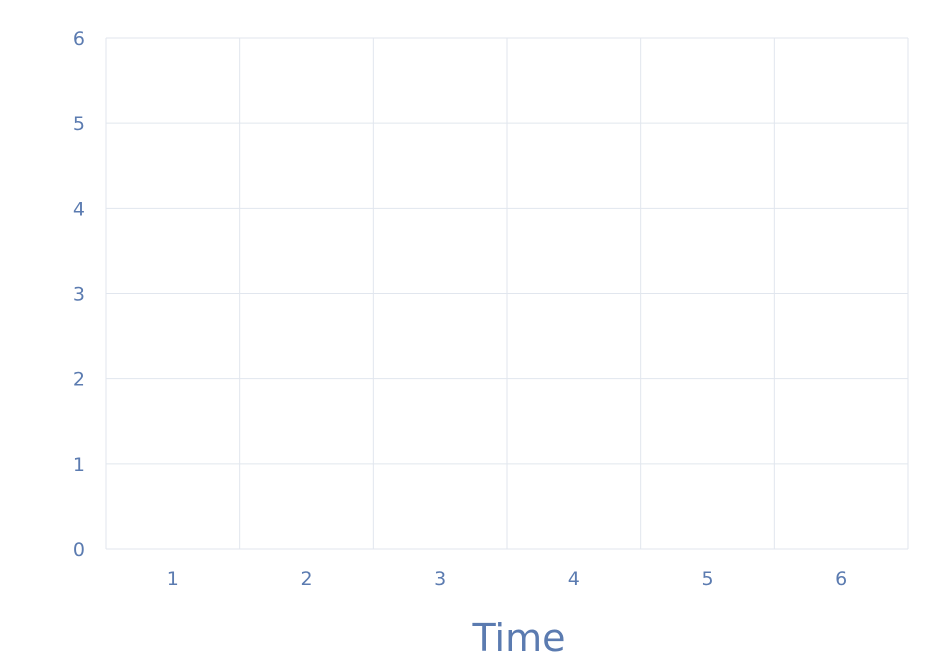  I want to click on y-tick-label: 6, so click(79, 39).